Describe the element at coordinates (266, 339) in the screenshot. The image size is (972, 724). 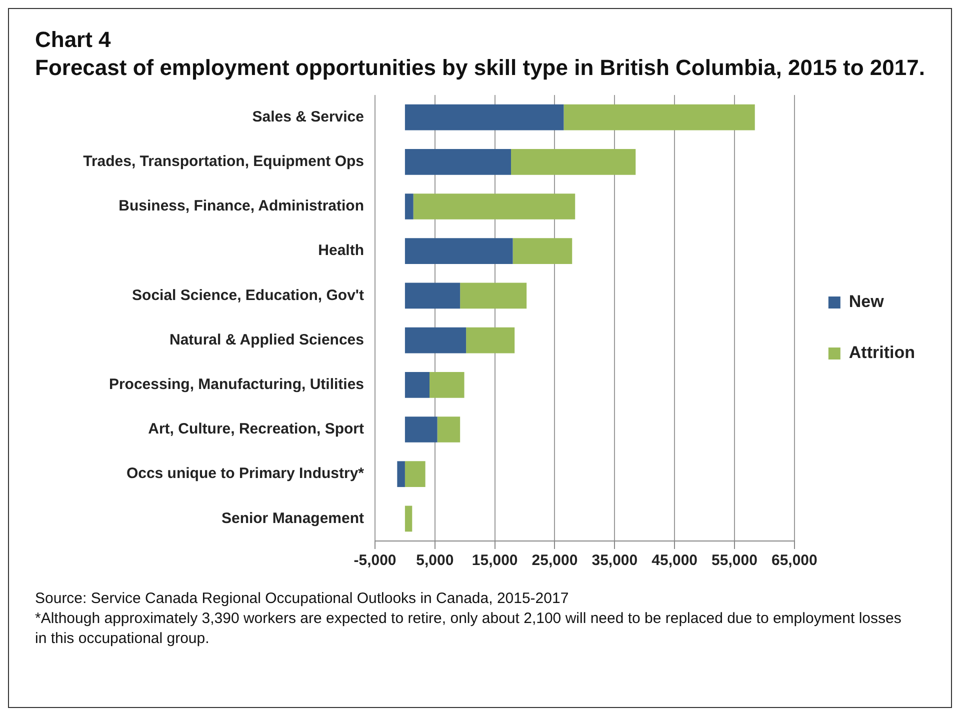
I see `y-tick-label: Natural & Applied Sciences` at that location.